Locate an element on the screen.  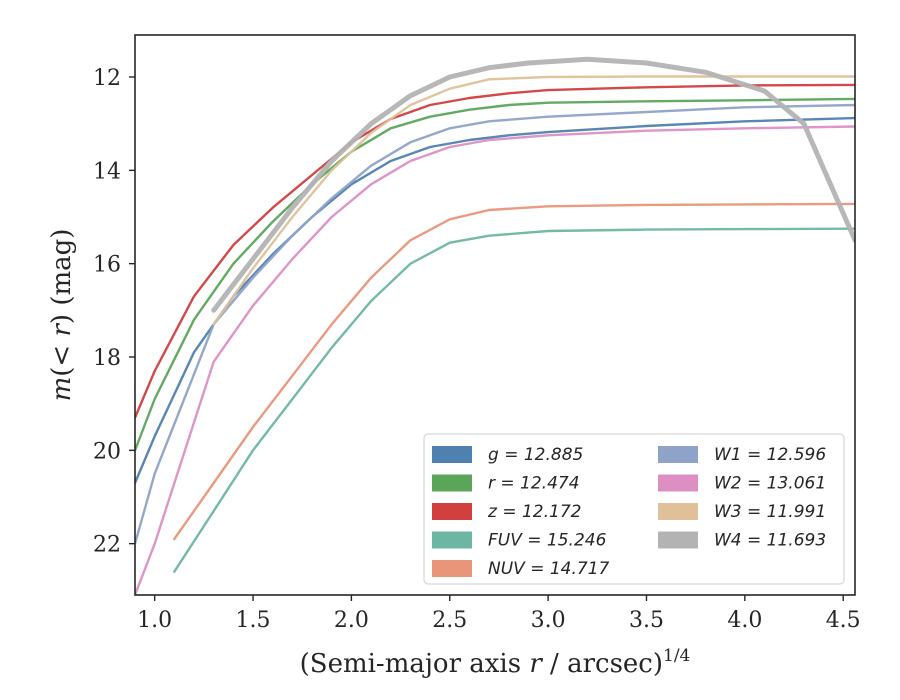
x-axis-label-sup: 1/4 is located at coordinates (676, 656).